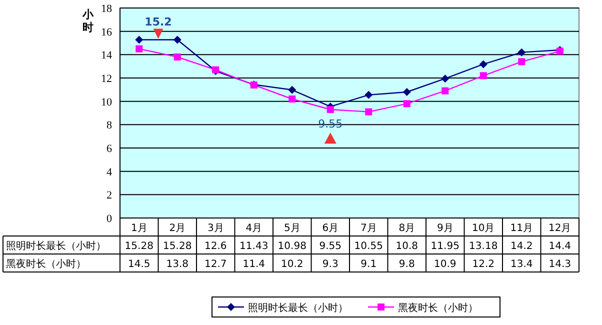  What do you see at coordinates (292, 228) in the screenshot?
I see `x-tick-label: 5月` at bounding box center [292, 228].